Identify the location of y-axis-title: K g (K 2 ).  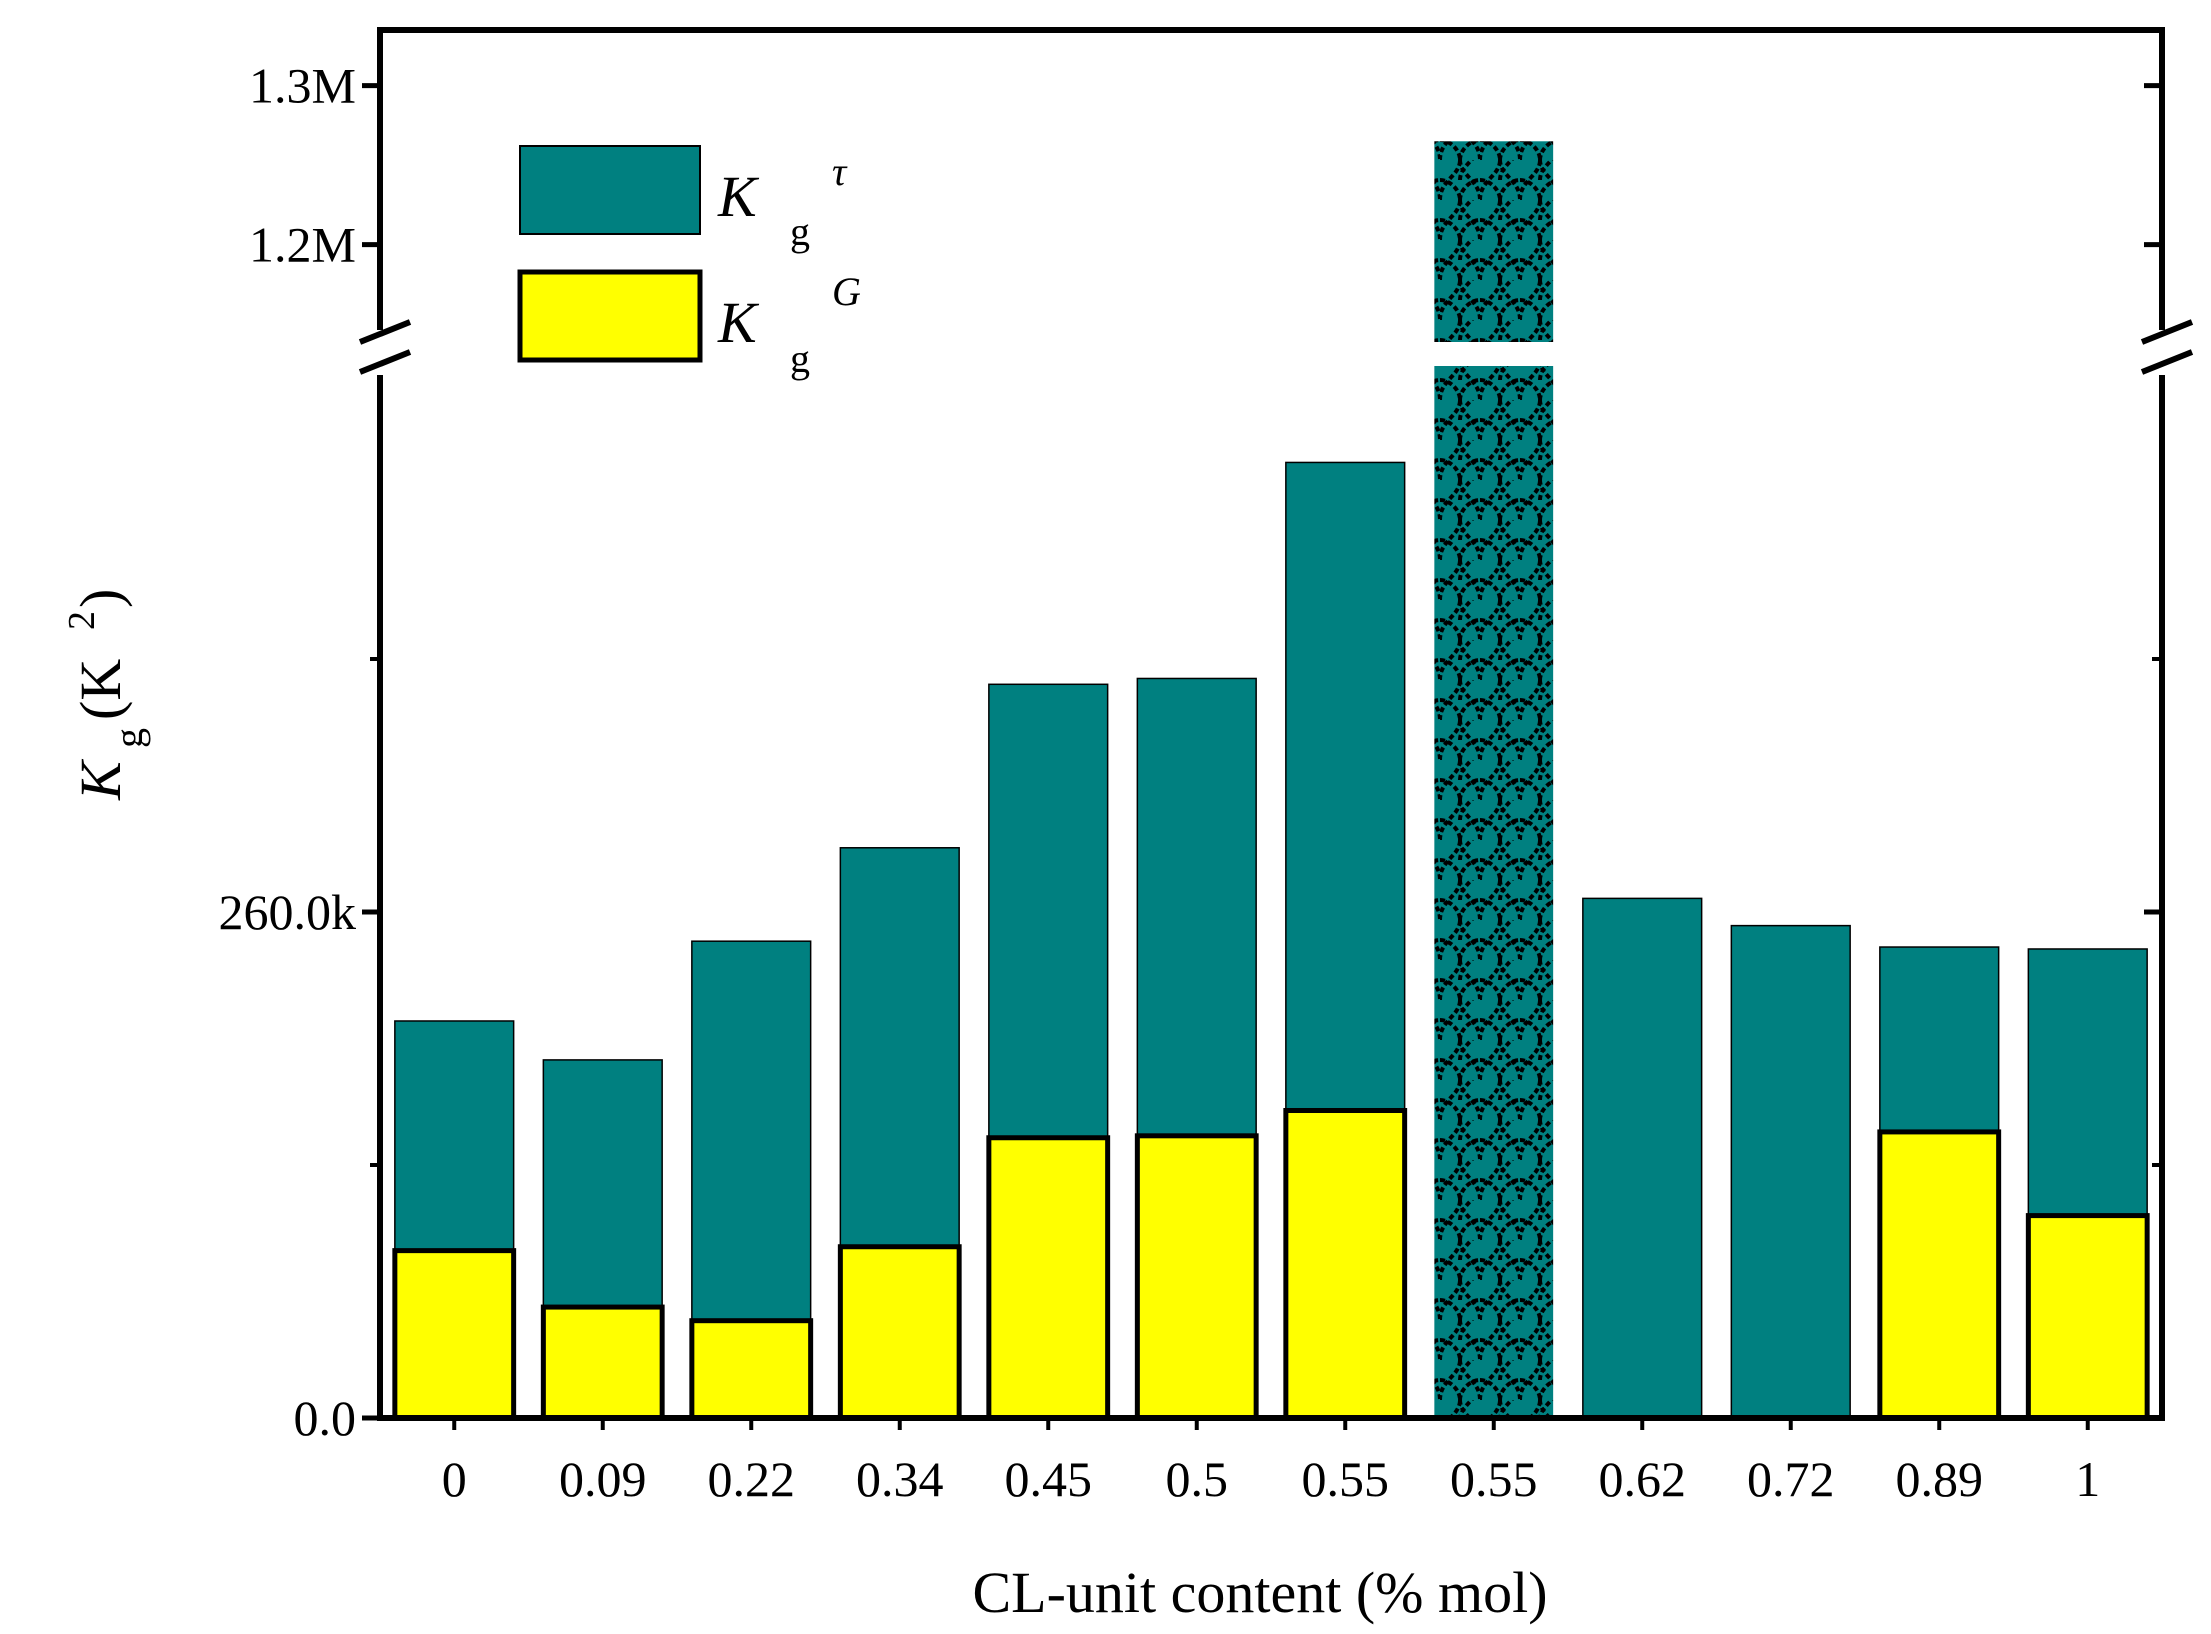
(106, 695).